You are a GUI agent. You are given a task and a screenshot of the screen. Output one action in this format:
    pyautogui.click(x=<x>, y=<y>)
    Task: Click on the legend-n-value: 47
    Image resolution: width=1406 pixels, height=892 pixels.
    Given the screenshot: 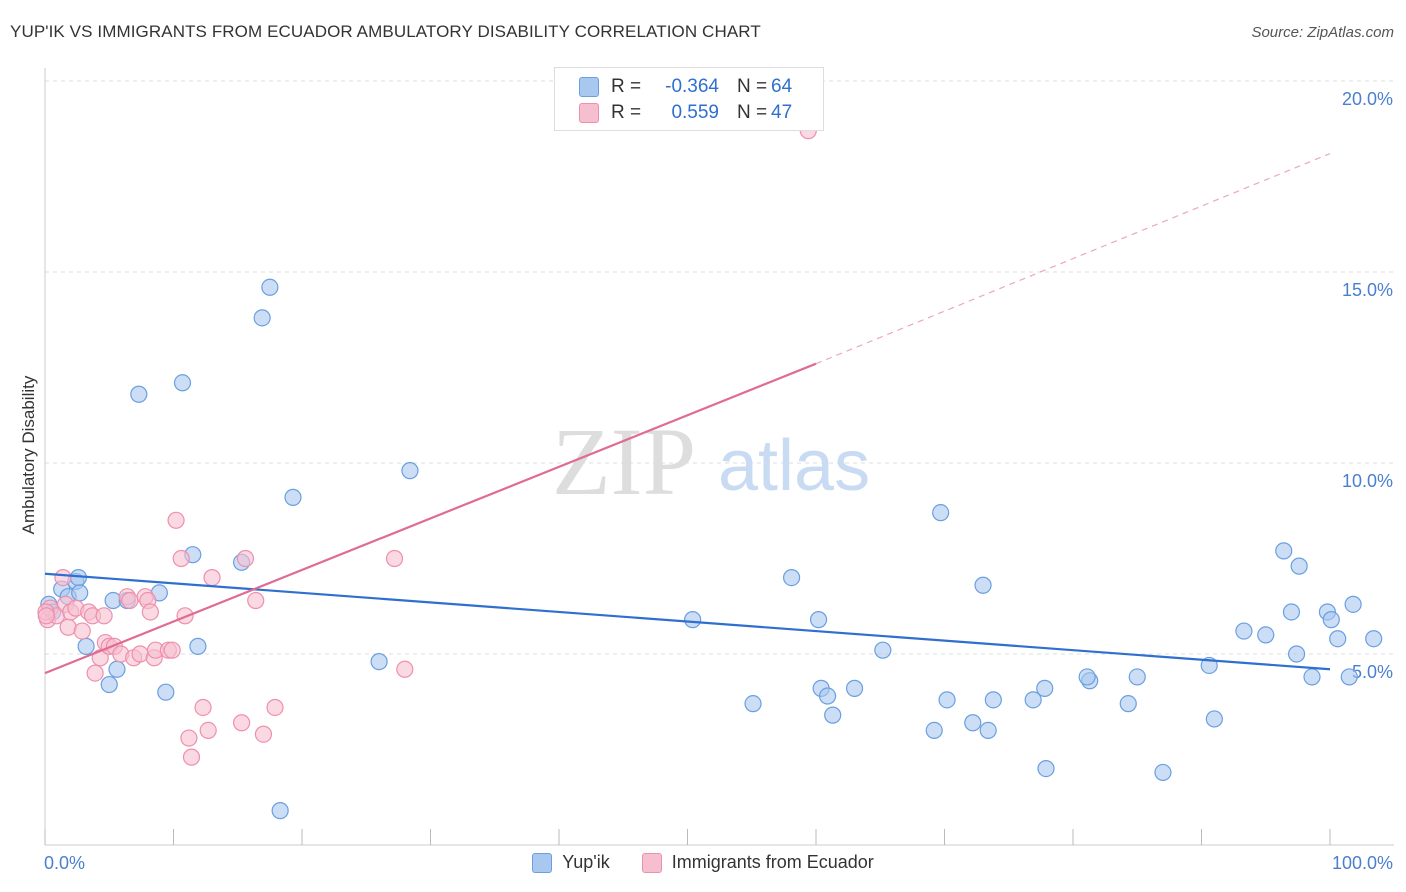 What is the action you would take?
    pyautogui.click(x=782, y=112)
    